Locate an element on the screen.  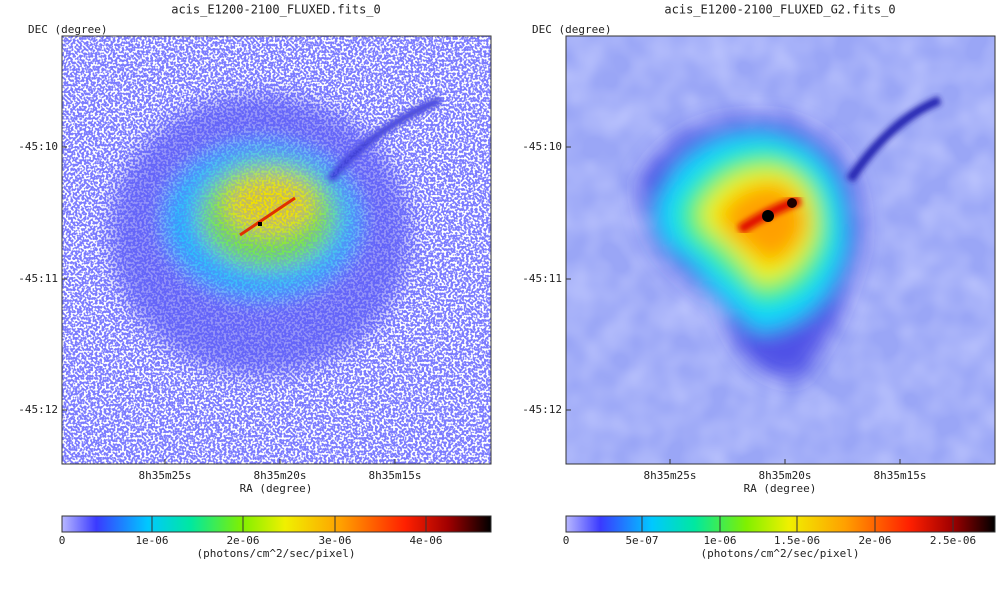
colorbar-tick-label: 2.5e-06 is located at coordinates (953, 540).